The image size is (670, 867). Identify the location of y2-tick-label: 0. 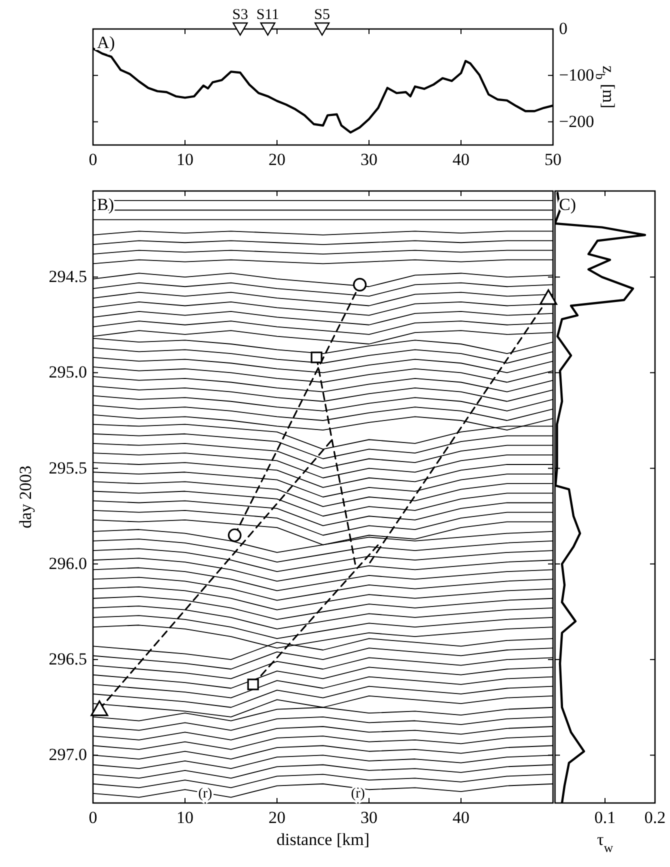
(563, 28).